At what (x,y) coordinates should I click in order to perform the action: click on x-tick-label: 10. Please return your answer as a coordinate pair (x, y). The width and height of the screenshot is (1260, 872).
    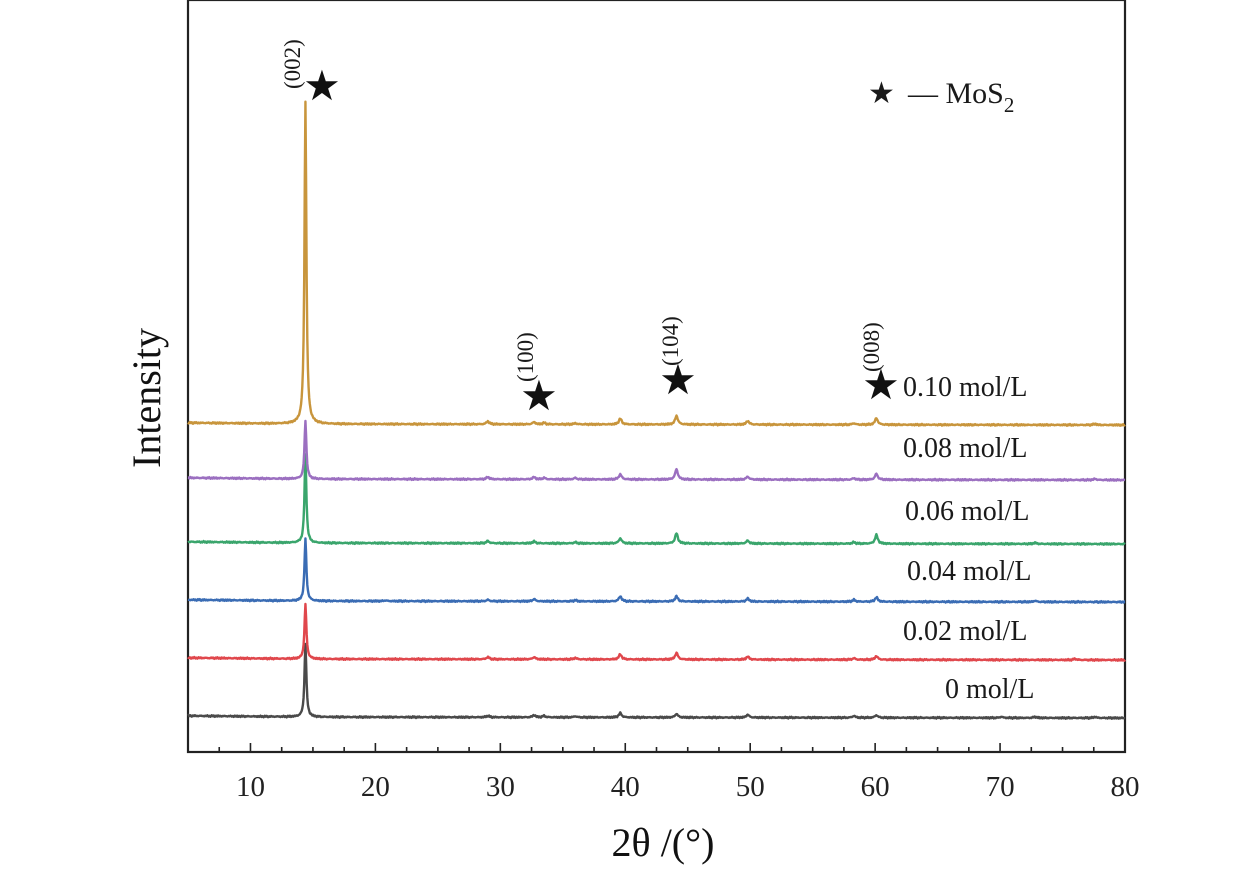
    Looking at the image, I should click on (250, 787).